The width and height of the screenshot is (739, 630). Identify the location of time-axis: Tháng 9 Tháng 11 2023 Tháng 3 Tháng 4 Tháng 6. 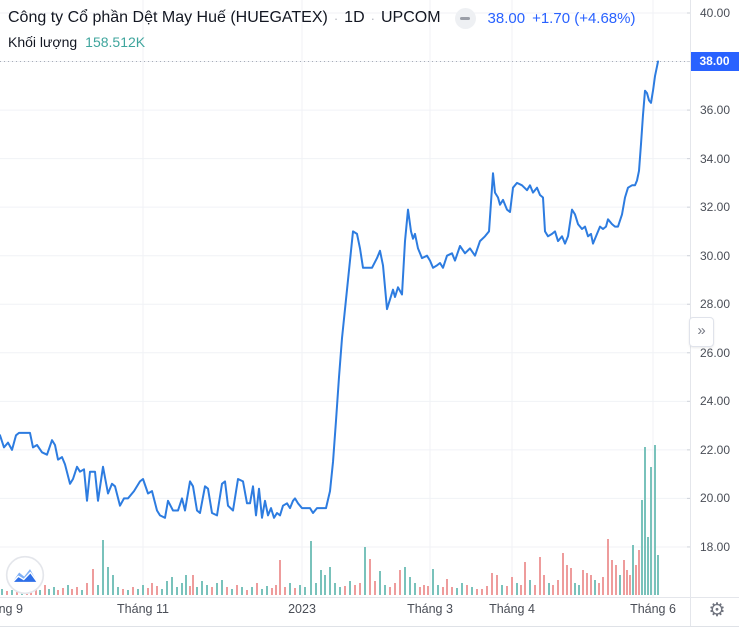
(345, 611).